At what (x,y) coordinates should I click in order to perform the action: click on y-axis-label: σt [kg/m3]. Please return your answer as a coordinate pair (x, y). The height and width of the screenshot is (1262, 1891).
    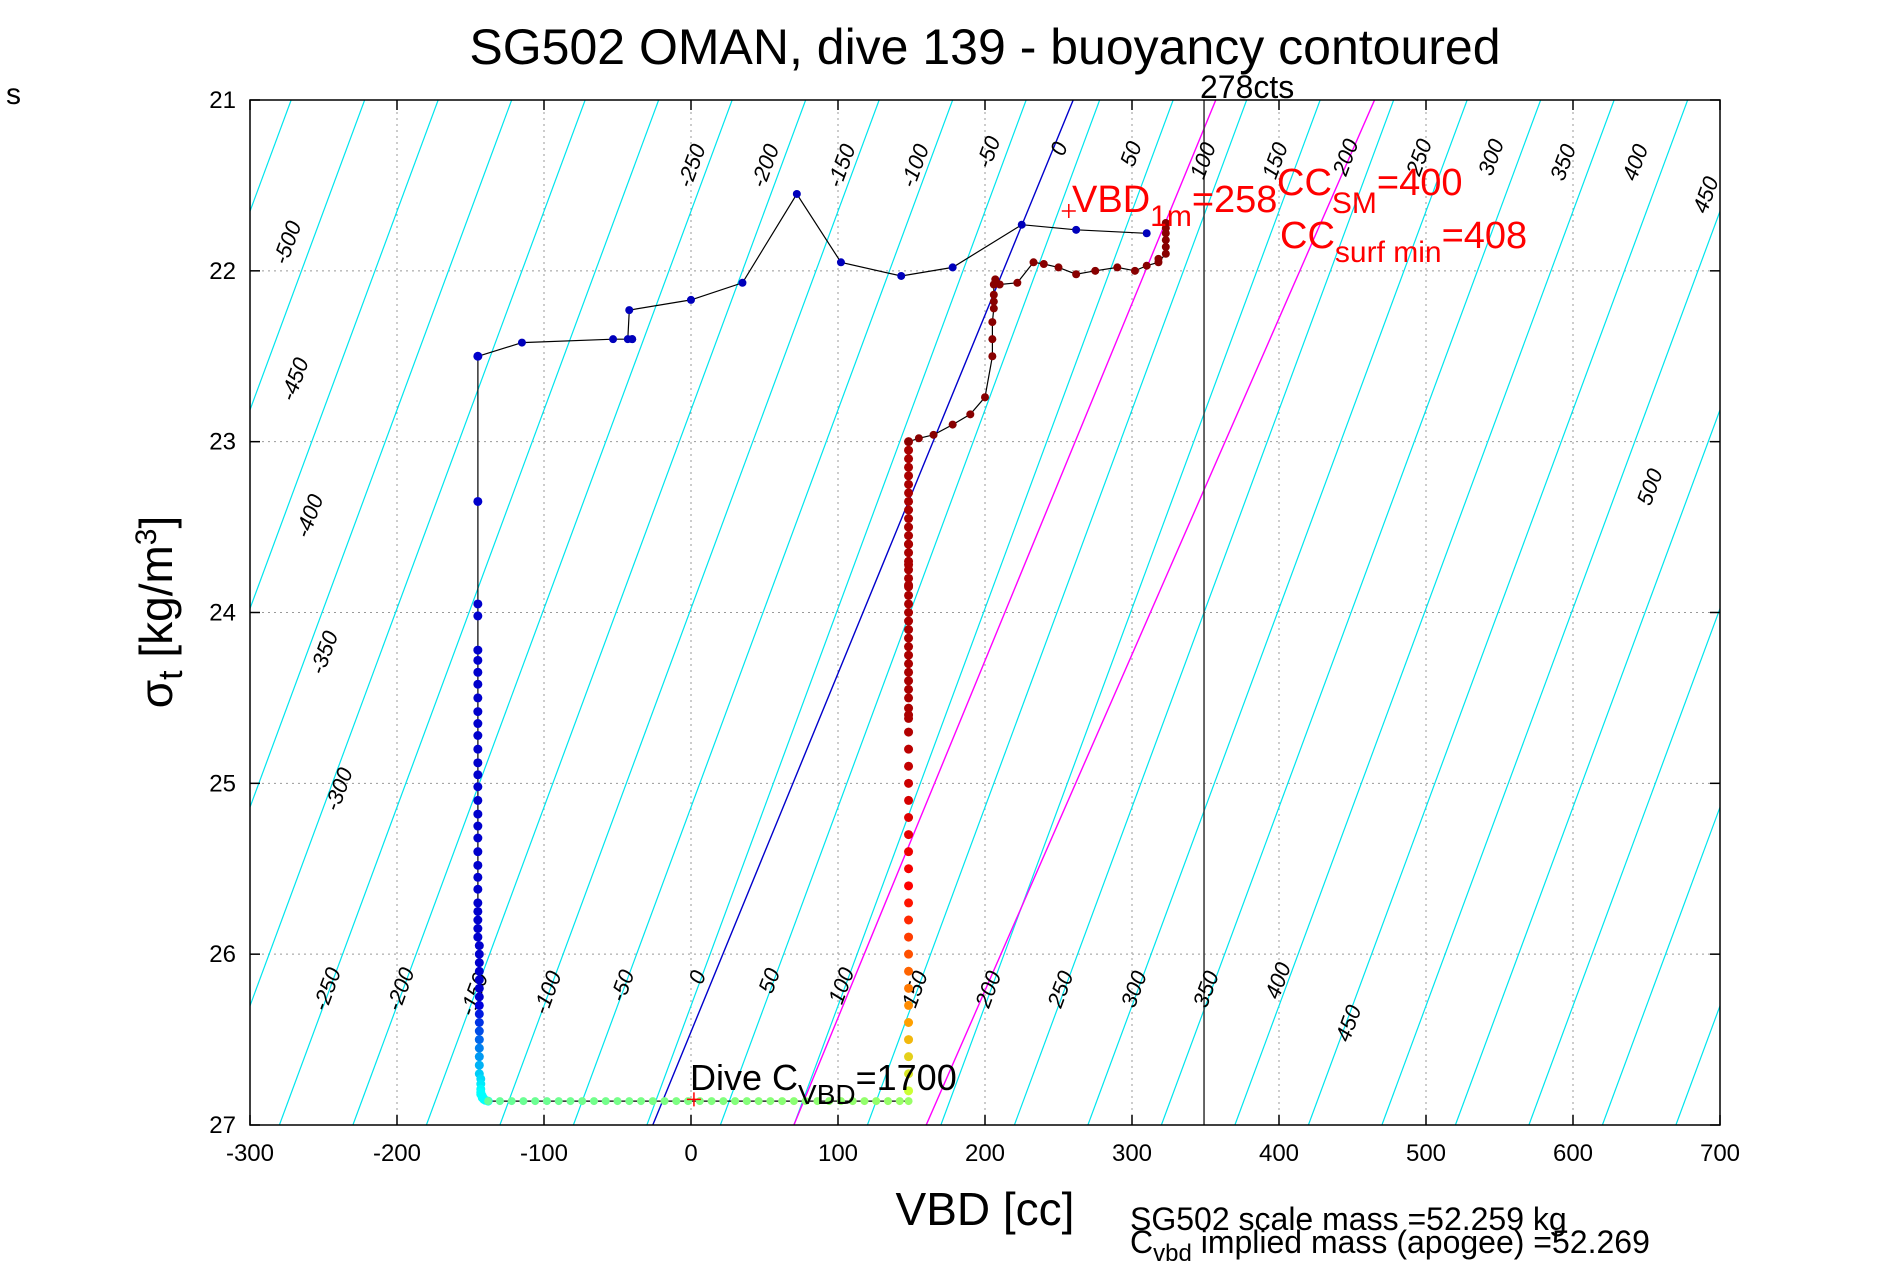
    Looking at the image, I should click on (160, 612).